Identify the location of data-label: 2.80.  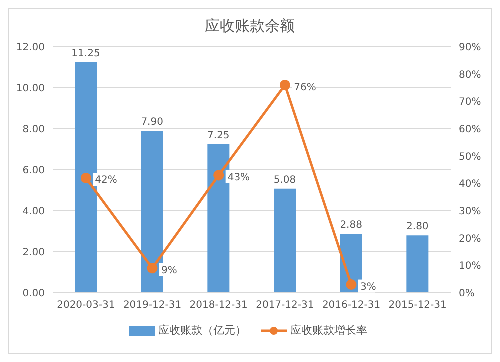
(417, 227).